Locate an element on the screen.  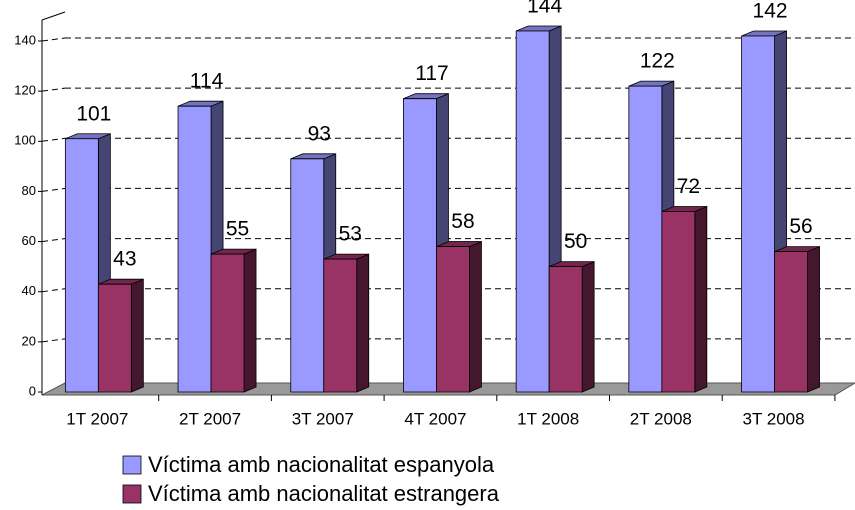
legend-label: Víctima amb nacionalitat espanyola is located at coordinates (321, 464).